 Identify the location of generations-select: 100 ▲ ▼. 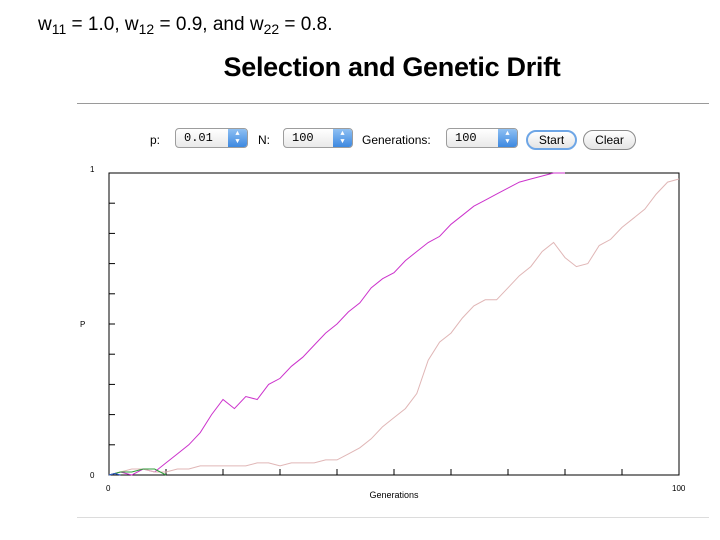
(482, 138).